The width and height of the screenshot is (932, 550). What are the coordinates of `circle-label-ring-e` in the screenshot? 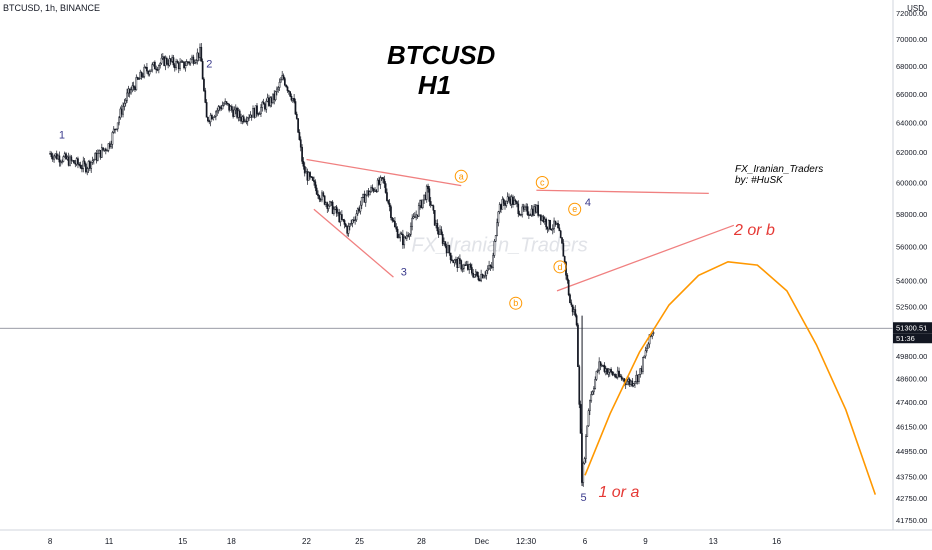 It's located at (575, 209).